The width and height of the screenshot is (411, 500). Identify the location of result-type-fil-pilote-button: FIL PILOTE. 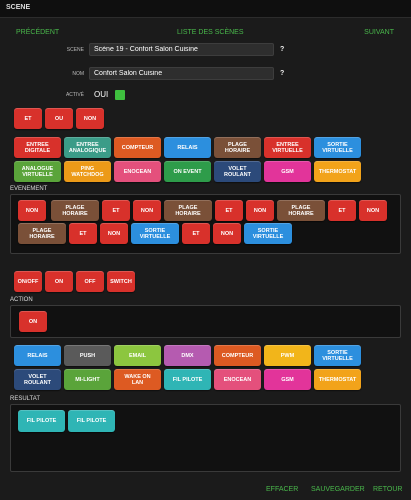
(187, 379).